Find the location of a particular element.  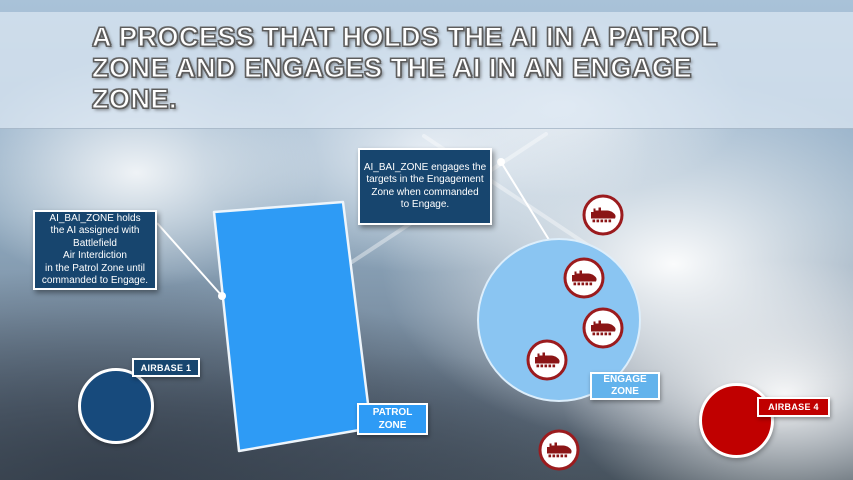

airbase-1-label: AIRBASE 1 is located at coordinates (166, 367).